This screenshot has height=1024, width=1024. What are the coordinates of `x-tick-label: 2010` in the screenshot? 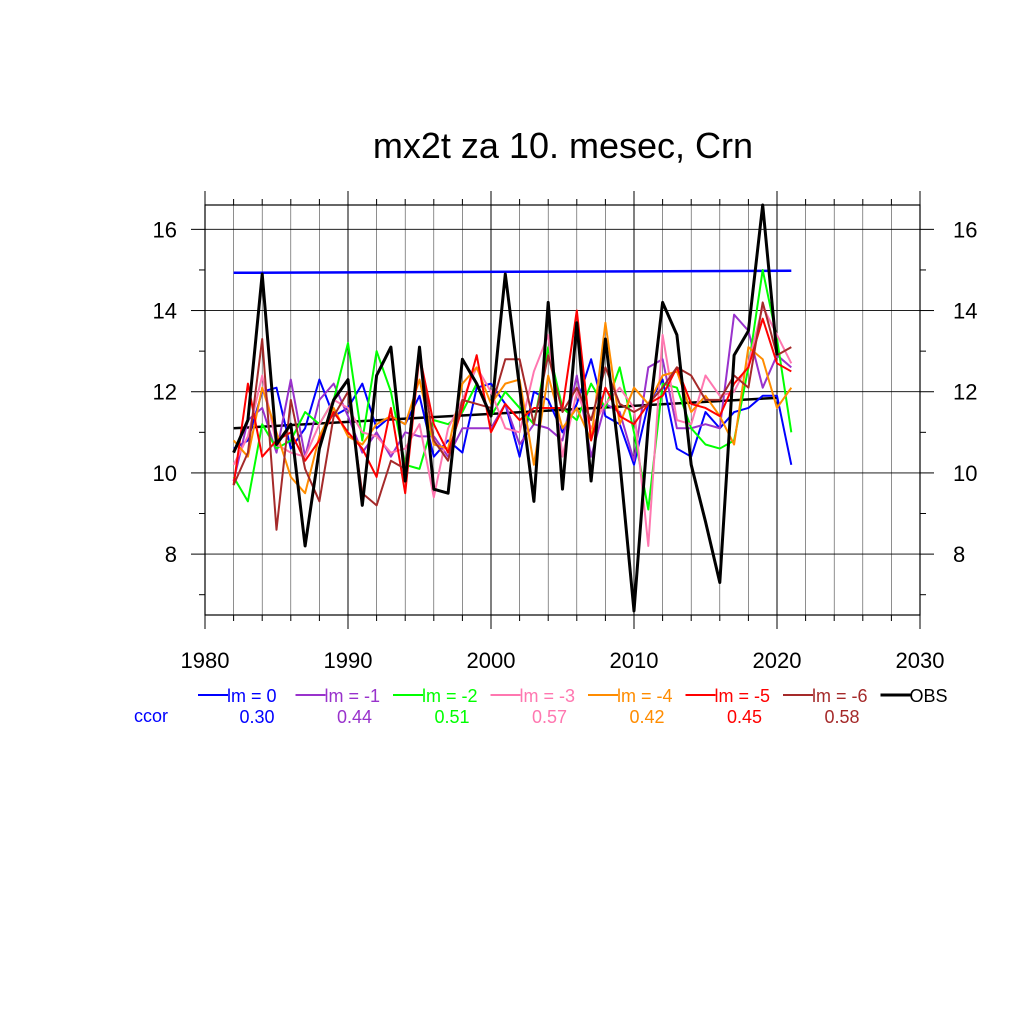 It's located at (634, 660).